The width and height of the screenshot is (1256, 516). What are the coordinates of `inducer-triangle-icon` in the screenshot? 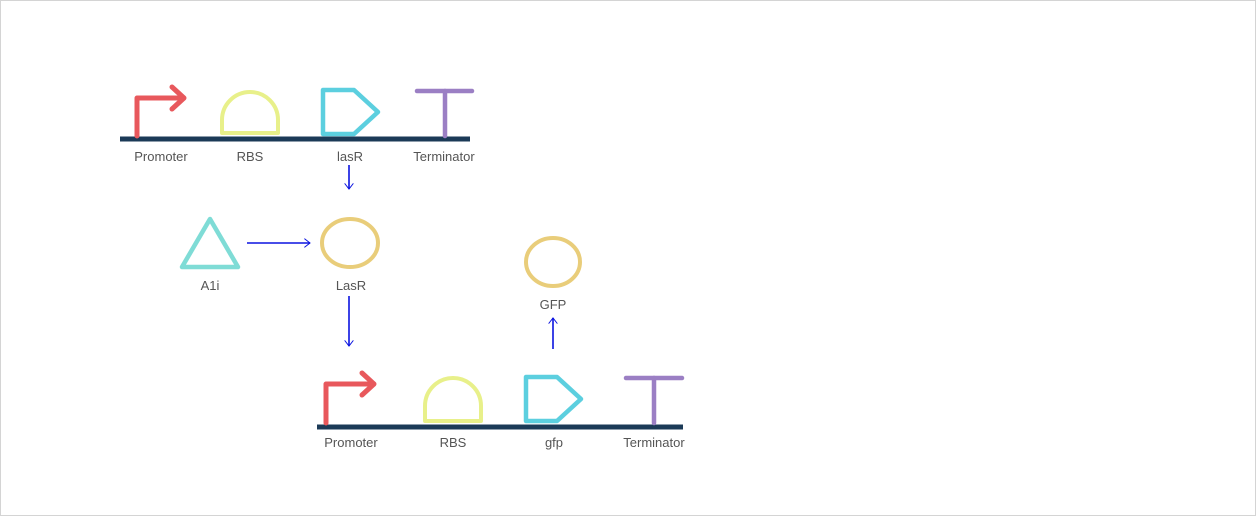 It's located at (210, 243).